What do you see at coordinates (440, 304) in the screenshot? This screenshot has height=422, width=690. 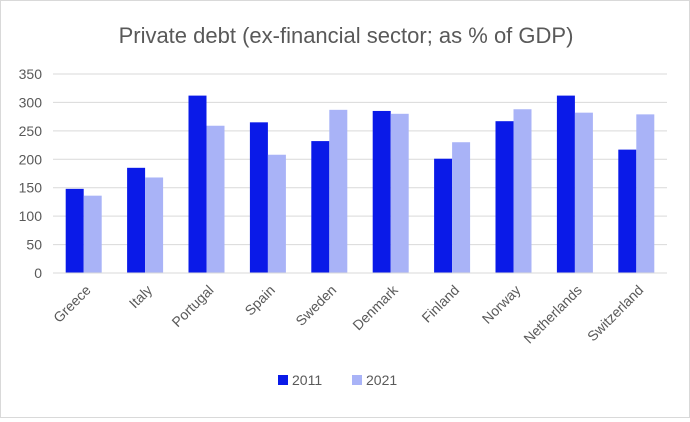 I see `x-category-label: Finland` at bounding box center [440, 304].